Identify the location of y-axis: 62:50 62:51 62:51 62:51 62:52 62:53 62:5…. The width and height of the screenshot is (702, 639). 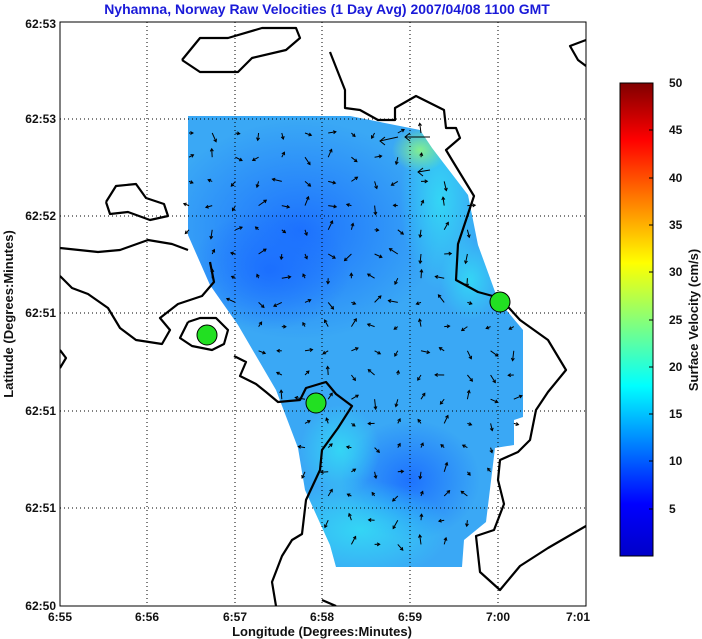
(28, 315).